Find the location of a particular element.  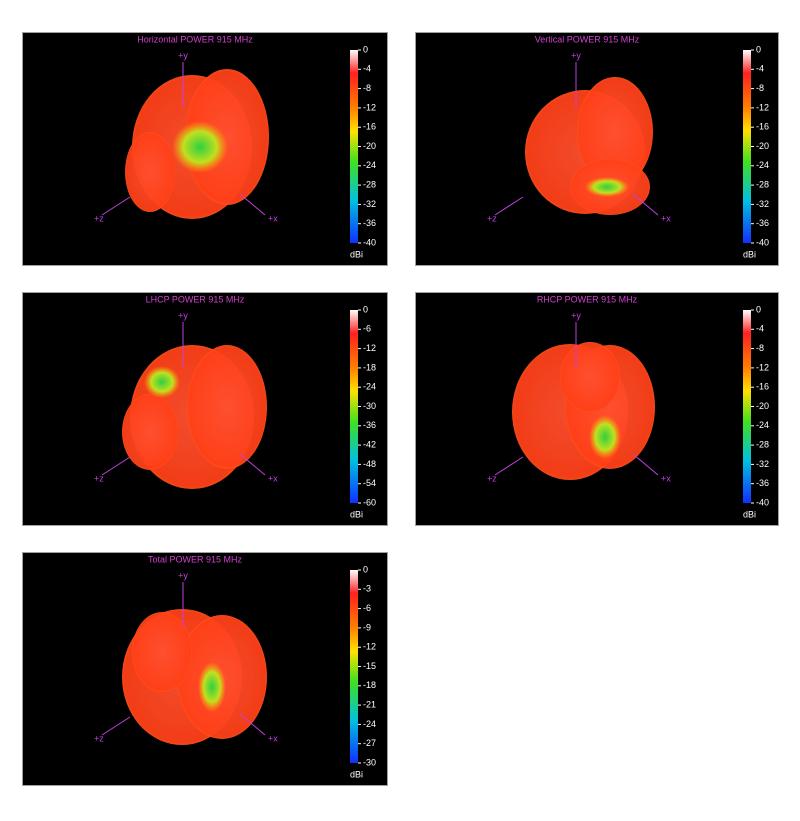

colorbar-tick-label: -48 is located at coordinates (369, 464).